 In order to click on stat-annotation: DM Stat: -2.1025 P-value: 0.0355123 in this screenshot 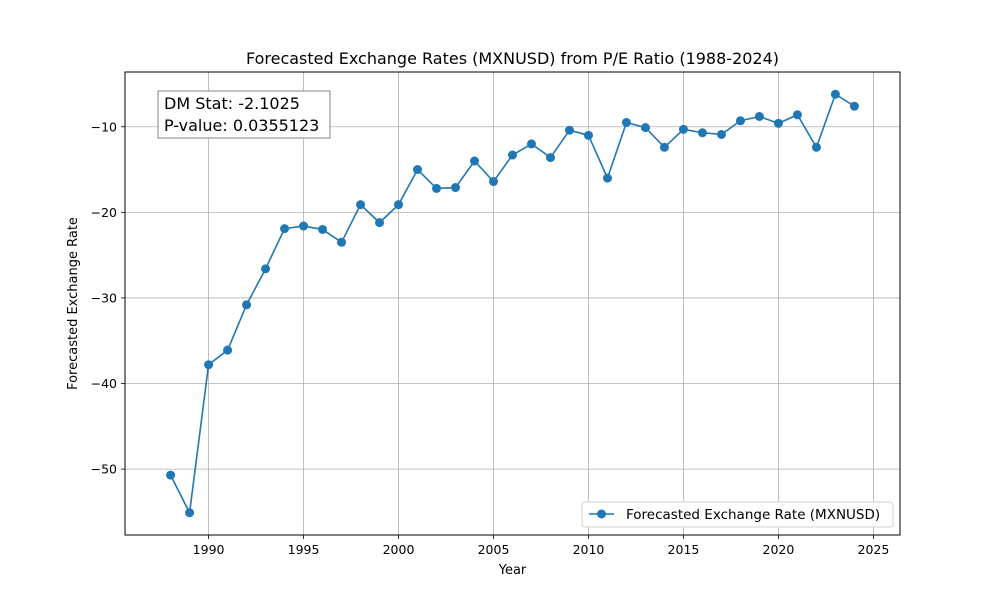, I will do `click(244, 114)`.